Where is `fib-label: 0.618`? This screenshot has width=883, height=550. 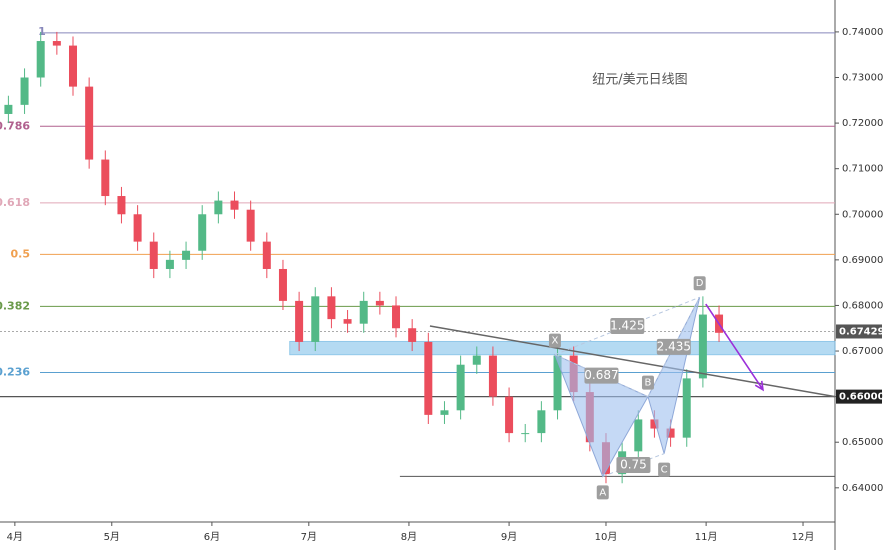 fib-label: 0.618 is located at coordinates (15, 202).